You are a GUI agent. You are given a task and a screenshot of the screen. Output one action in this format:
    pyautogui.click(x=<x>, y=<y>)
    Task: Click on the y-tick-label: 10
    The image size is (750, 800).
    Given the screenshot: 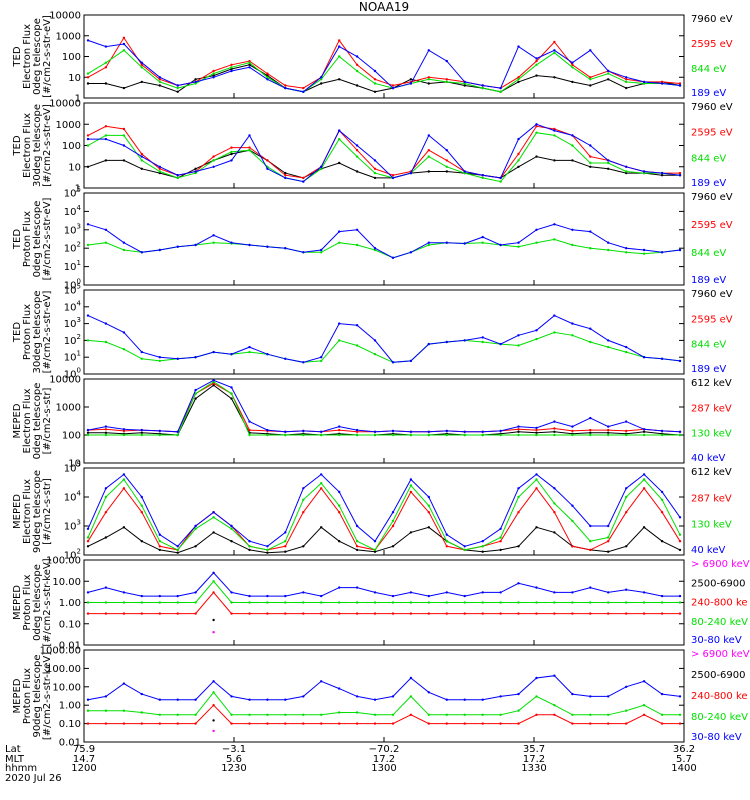 What is the action you would take?
    pyautogui.click(x=74, y=167)
    